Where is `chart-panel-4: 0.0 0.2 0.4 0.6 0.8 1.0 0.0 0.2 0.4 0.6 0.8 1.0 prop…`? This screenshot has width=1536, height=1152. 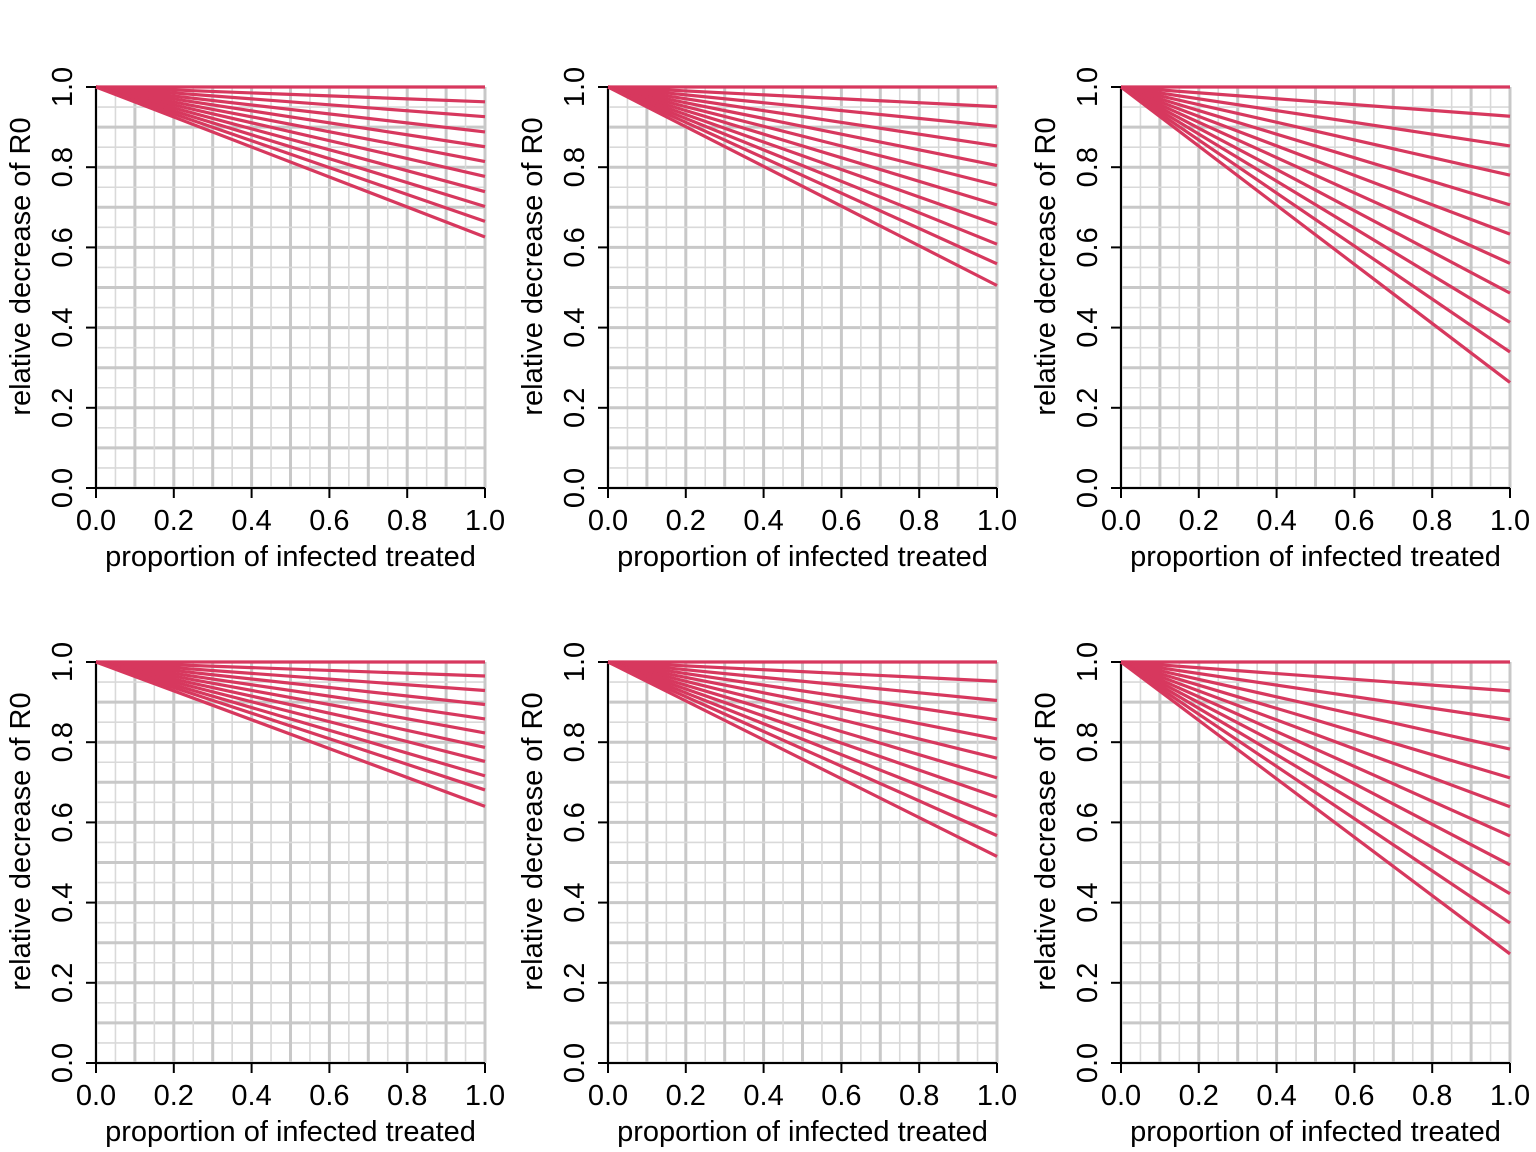
chart-panel-4: 0.0 0.2 0.4 0.6 0.8 1.0 0.0 0.2 0.4 0.6 0.8 1.0 prop… is located at coordinates (255, 895).